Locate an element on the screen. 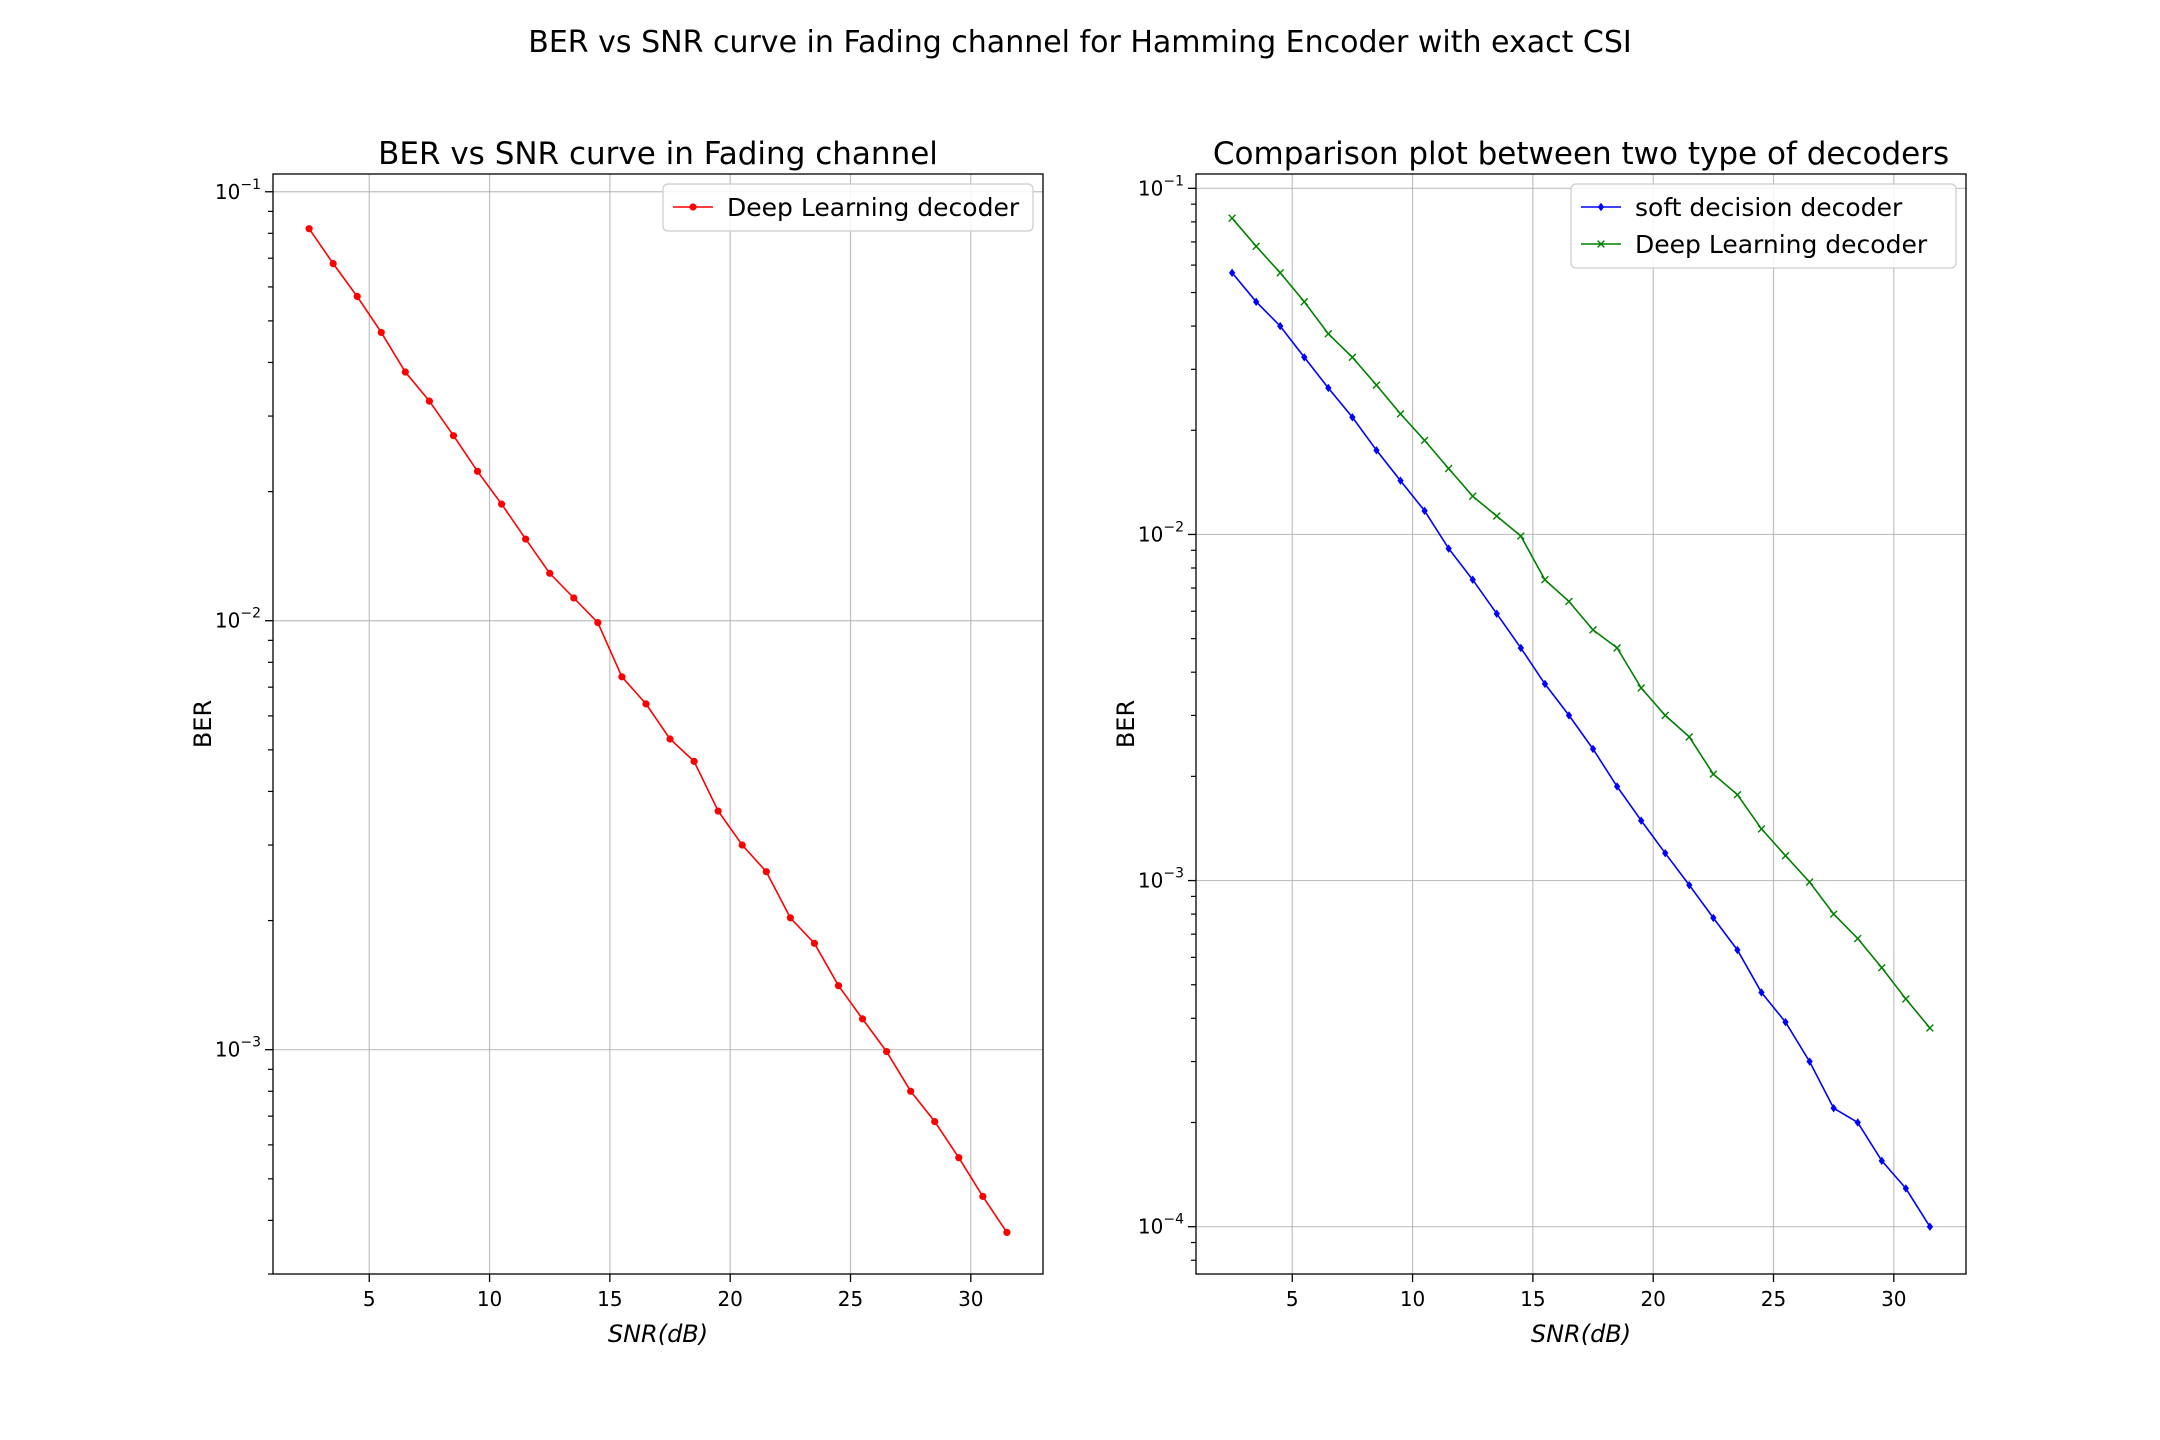 Image resolution: width=2160 pixels, height=1440 pixels. y-tick-label-exponent: −2 is located at coordinates (250, 614).